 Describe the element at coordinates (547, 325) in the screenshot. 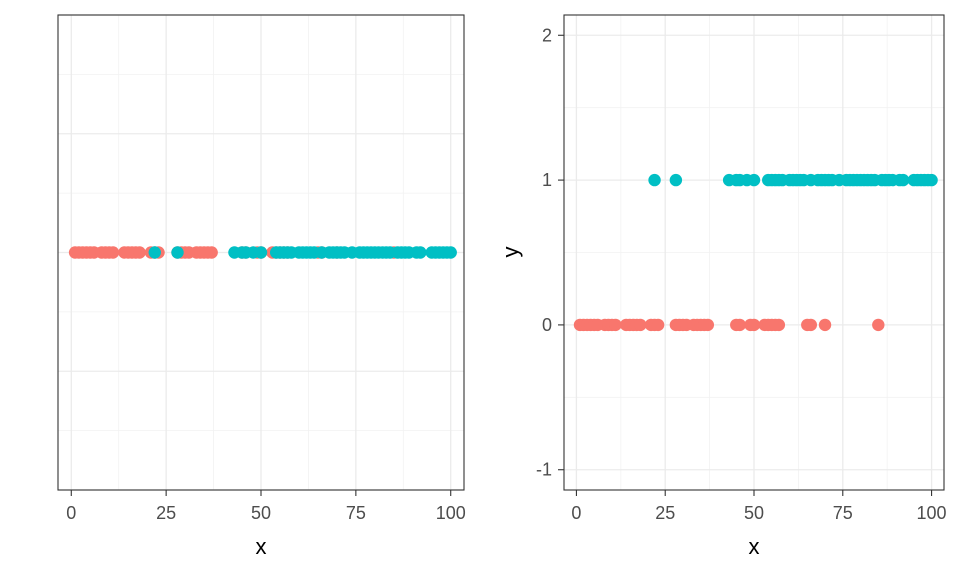

I see `right-y-tick-label: 0` at that location.